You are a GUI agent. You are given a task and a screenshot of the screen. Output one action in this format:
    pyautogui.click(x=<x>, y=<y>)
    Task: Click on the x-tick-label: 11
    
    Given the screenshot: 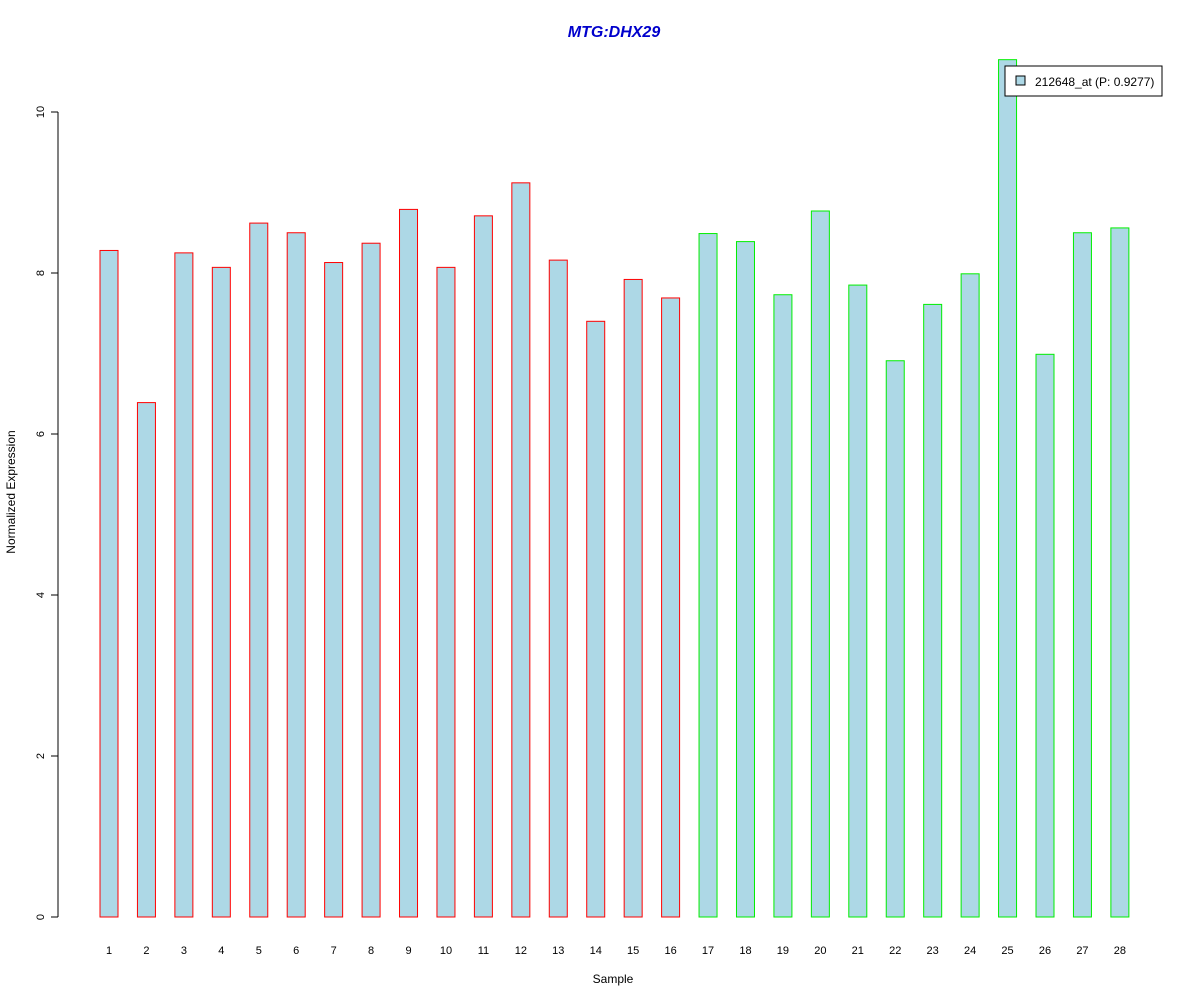 What is the action you would take?
    pyautogui.click(x=483, y=951)
    